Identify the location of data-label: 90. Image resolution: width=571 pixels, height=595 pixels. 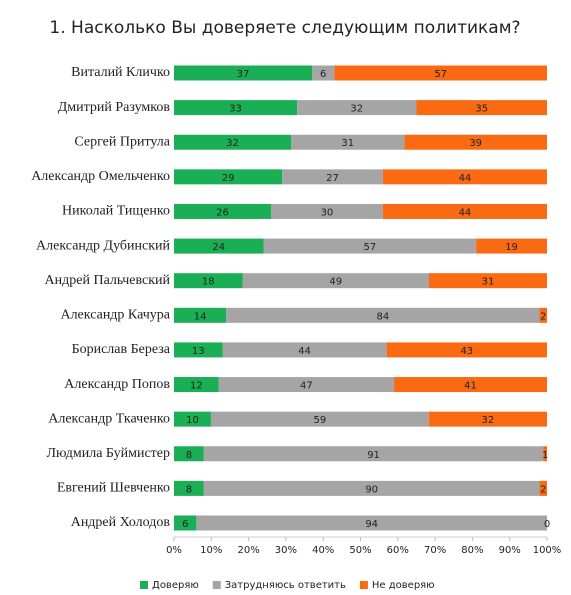
(371, 489).